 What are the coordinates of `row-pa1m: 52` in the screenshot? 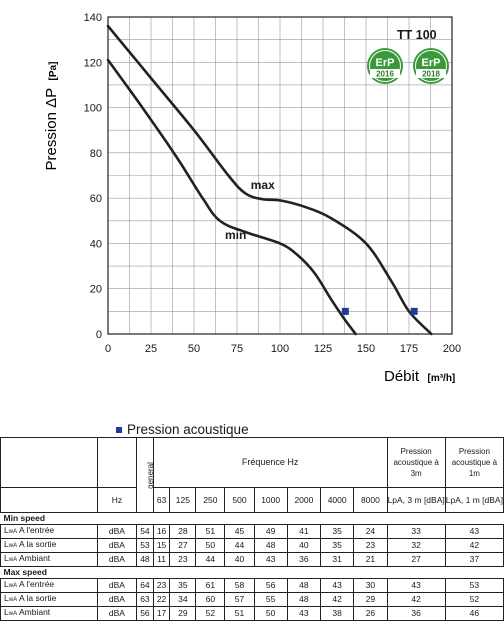 It's located at (474, 599).